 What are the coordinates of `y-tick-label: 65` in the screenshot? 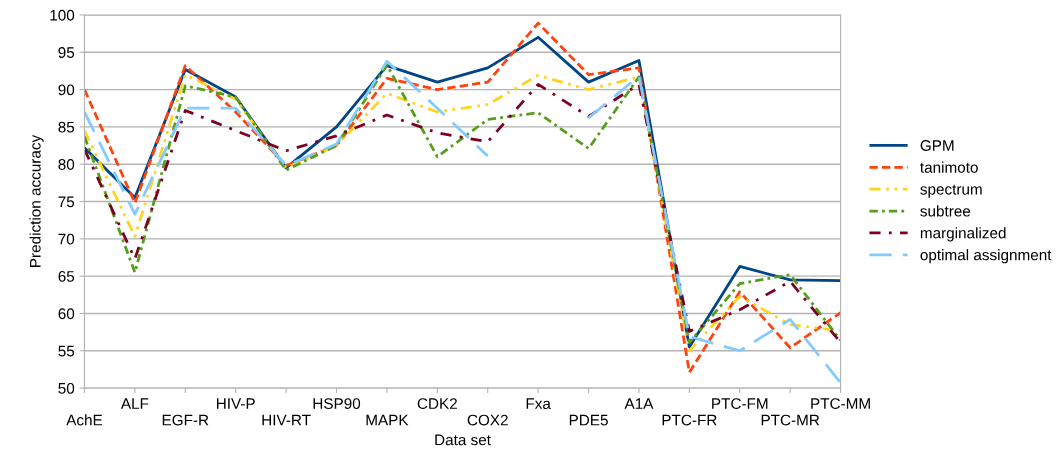 It's located at (66, 276).